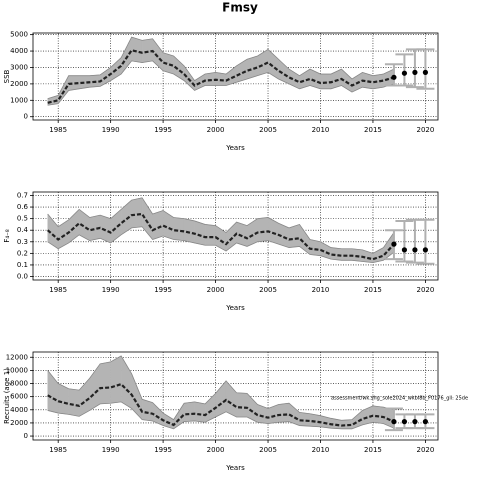 The width and height of the screenshot is (480, 480). What do you see at coordinates (240, 8) in the screenshot?
I see `figure-title: Fmsy` at bounding box center [240, 8].